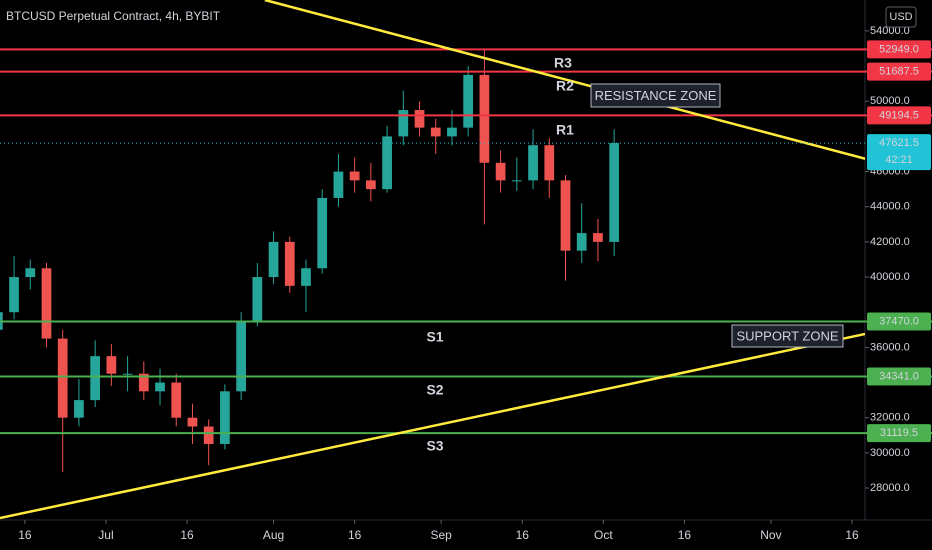  What do you see at coordinates (434, 390) in the screenshot?
I see `level-annotation: S2` at bounding box center [434, 390].